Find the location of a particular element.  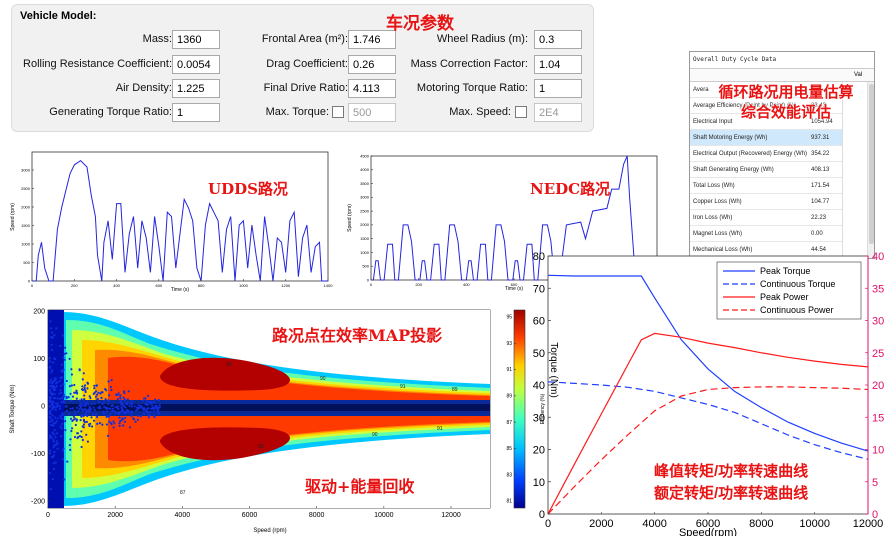

mass-field: 1360 is located at coordinates (196, 39).